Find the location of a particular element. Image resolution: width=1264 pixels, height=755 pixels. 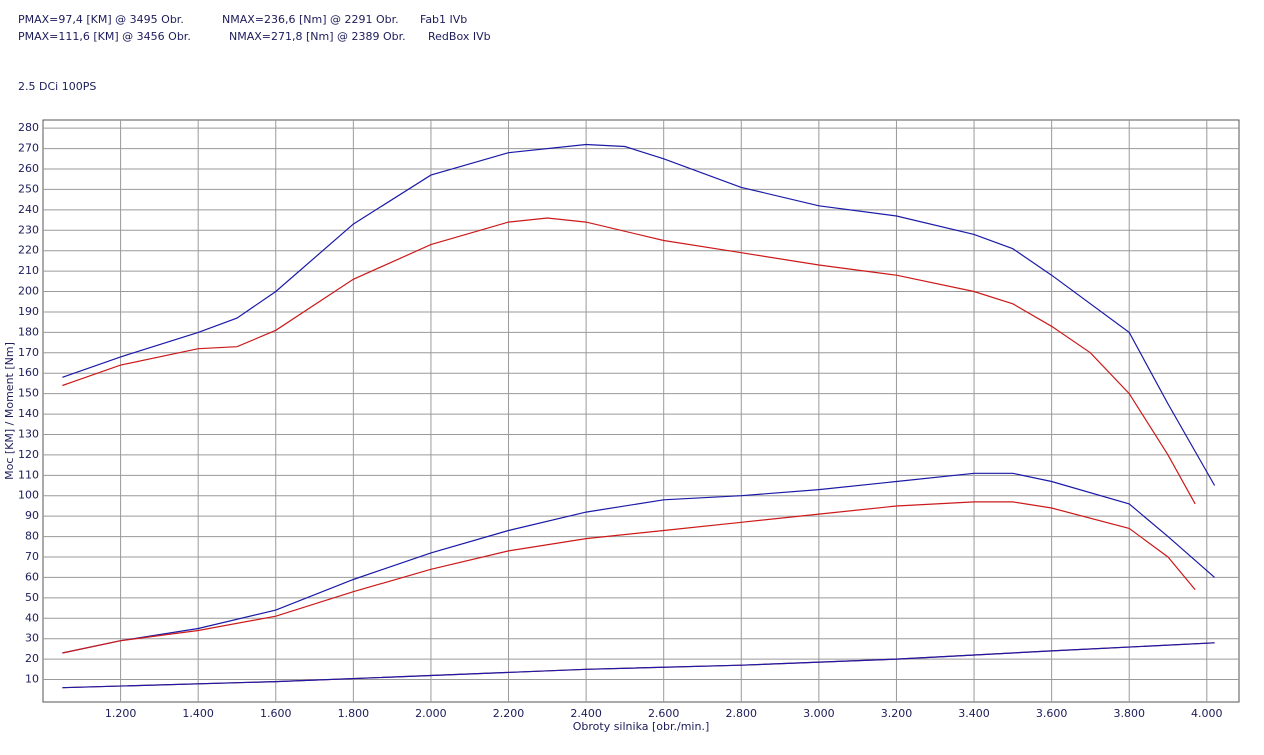

y-tick-label: 280 is located at coordinates (28, 127).